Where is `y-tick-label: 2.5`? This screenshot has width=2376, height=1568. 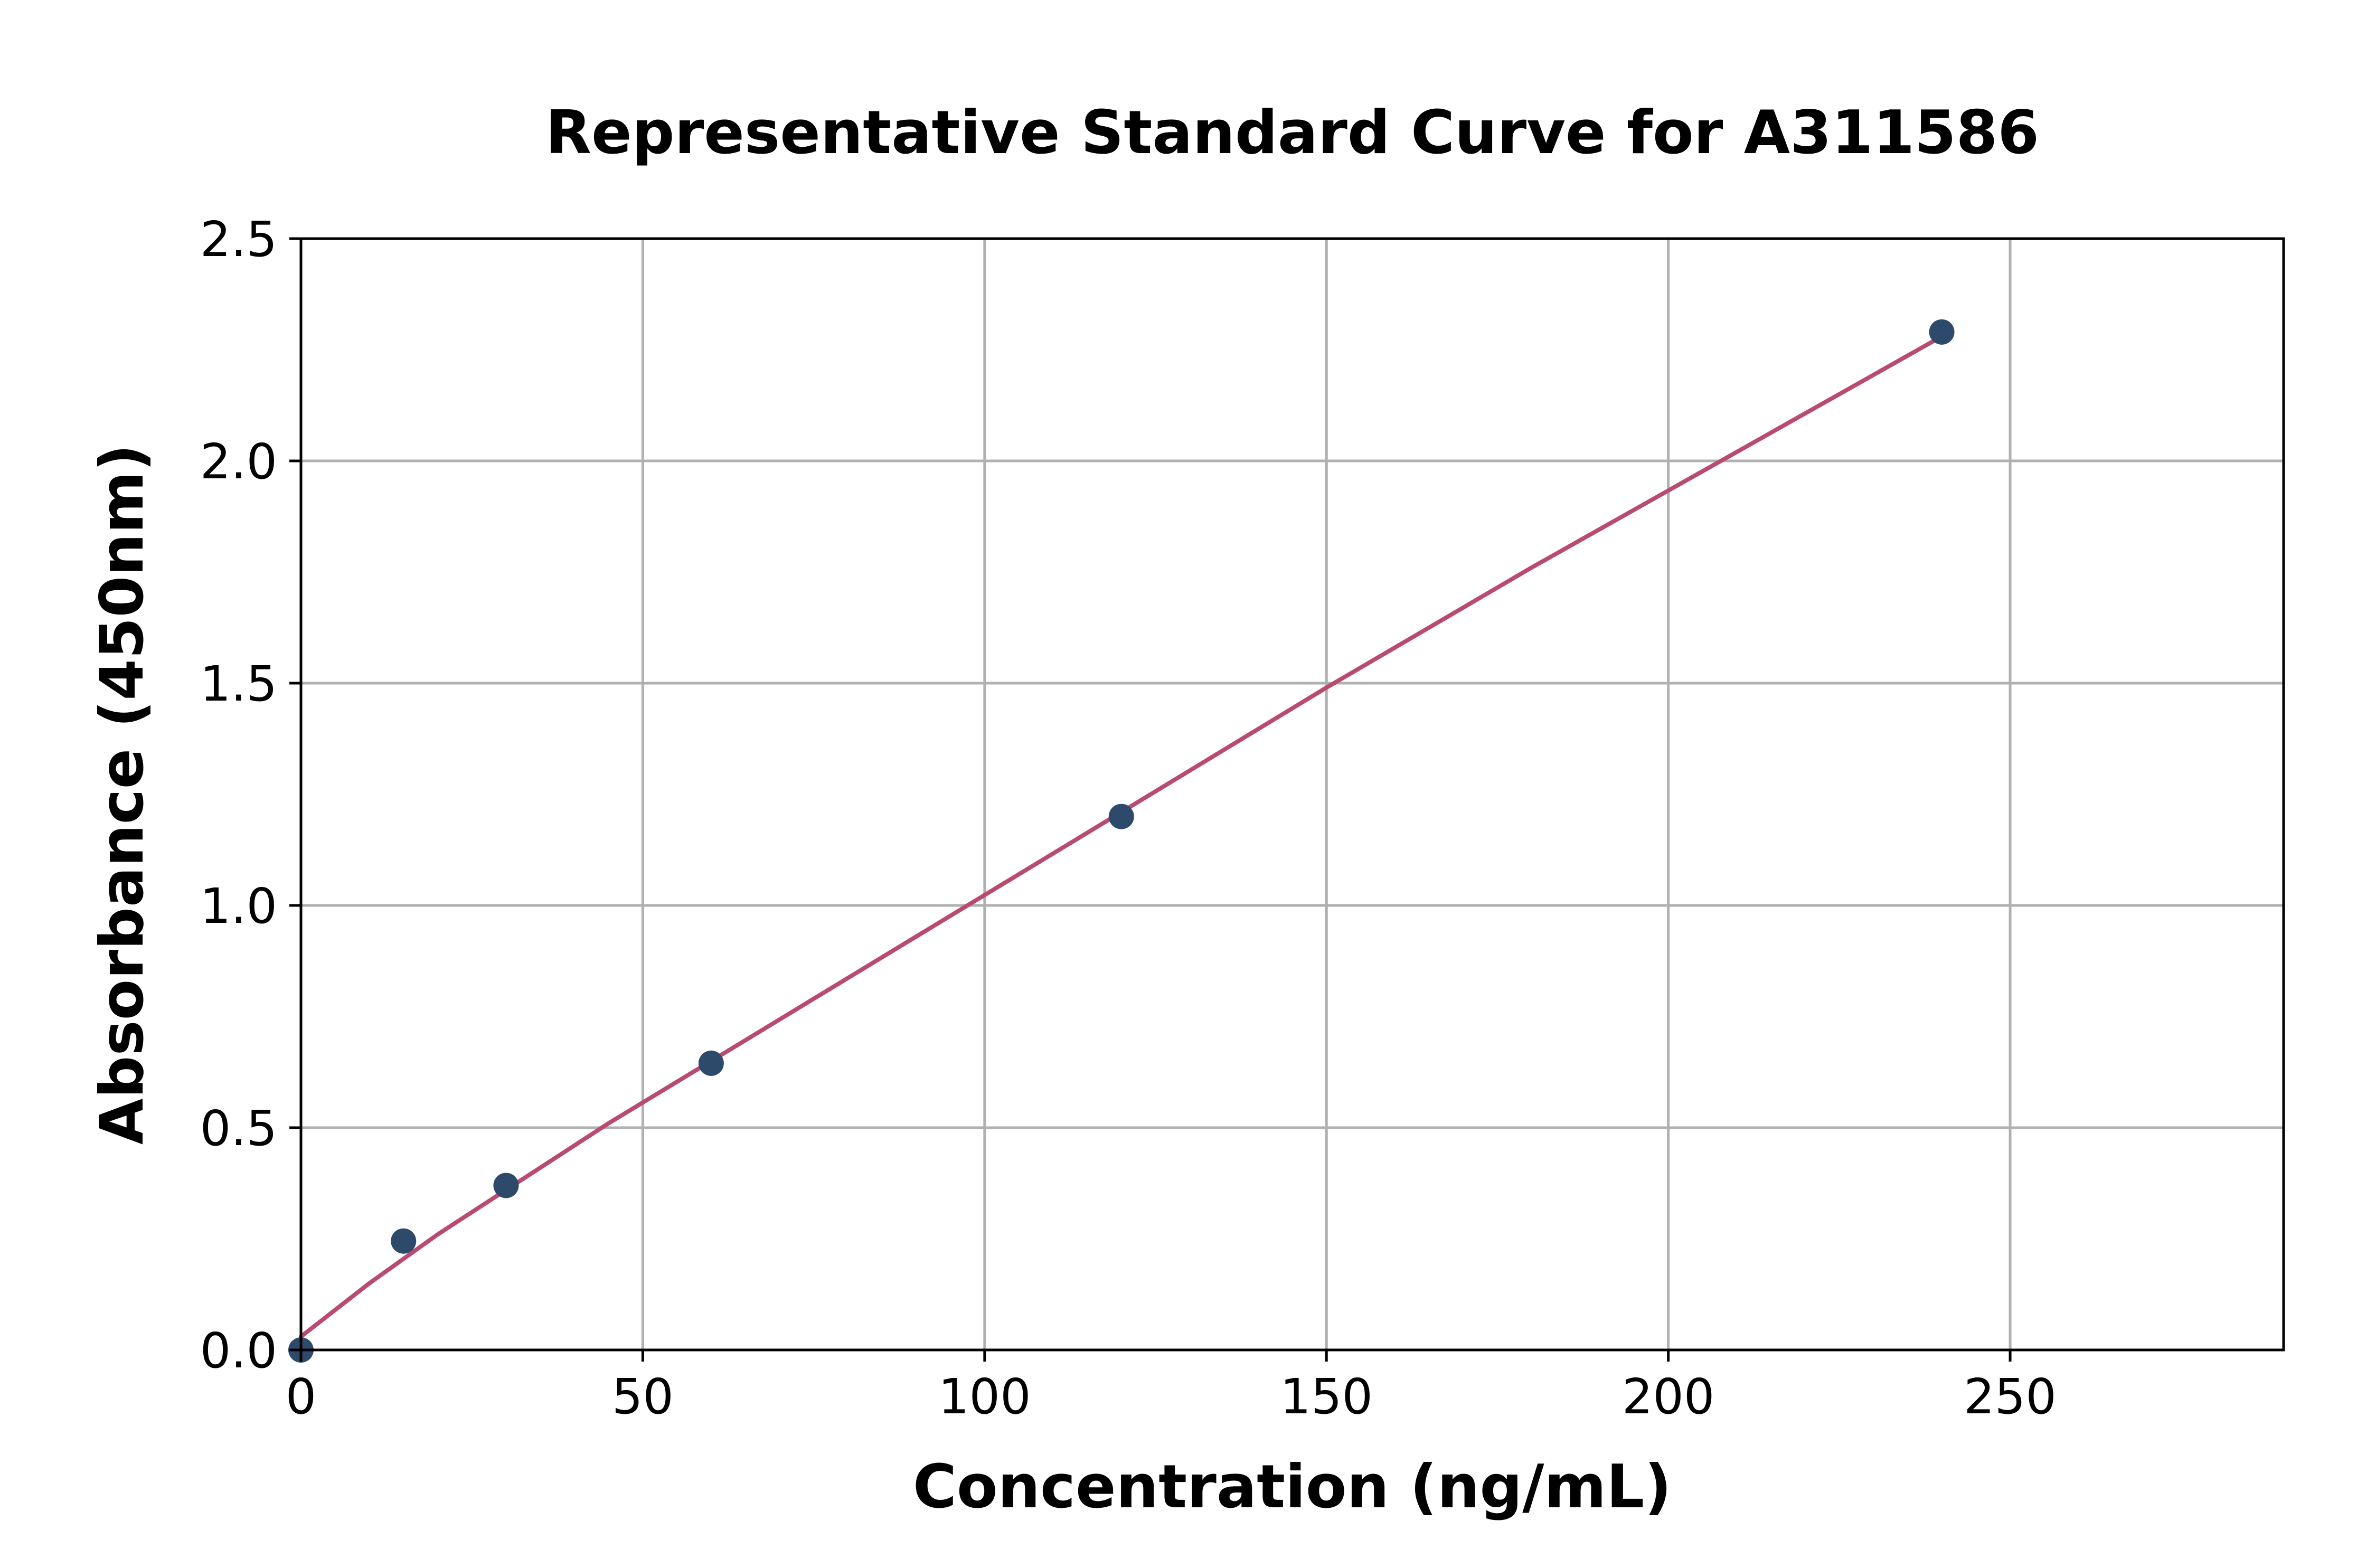 y-tick-label: 2.5 is located at coordinates (239, 240).